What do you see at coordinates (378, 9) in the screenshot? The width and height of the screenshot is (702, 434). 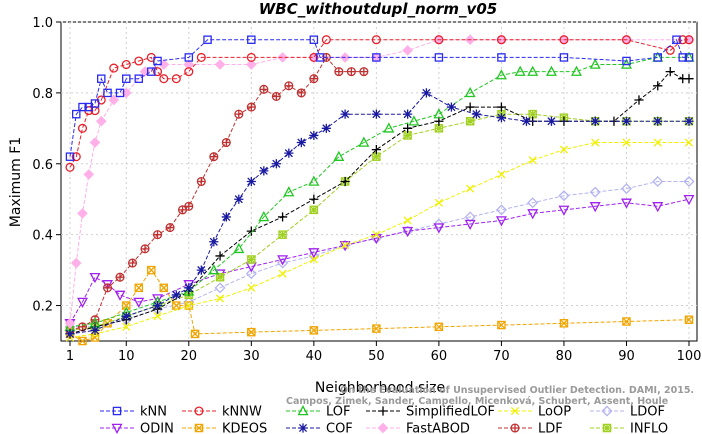 I see `chart-title: WBC_withoutdupl_norm_v05` at bounding box center [378, 9].